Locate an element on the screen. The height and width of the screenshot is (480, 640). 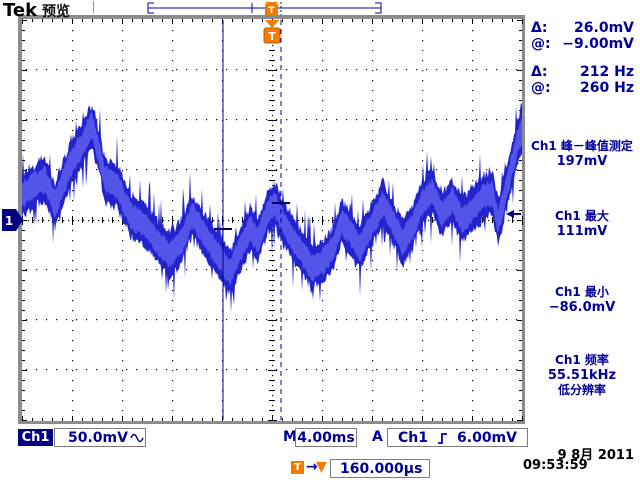
record-window-left-bracket is located at coordinates (150, 8).